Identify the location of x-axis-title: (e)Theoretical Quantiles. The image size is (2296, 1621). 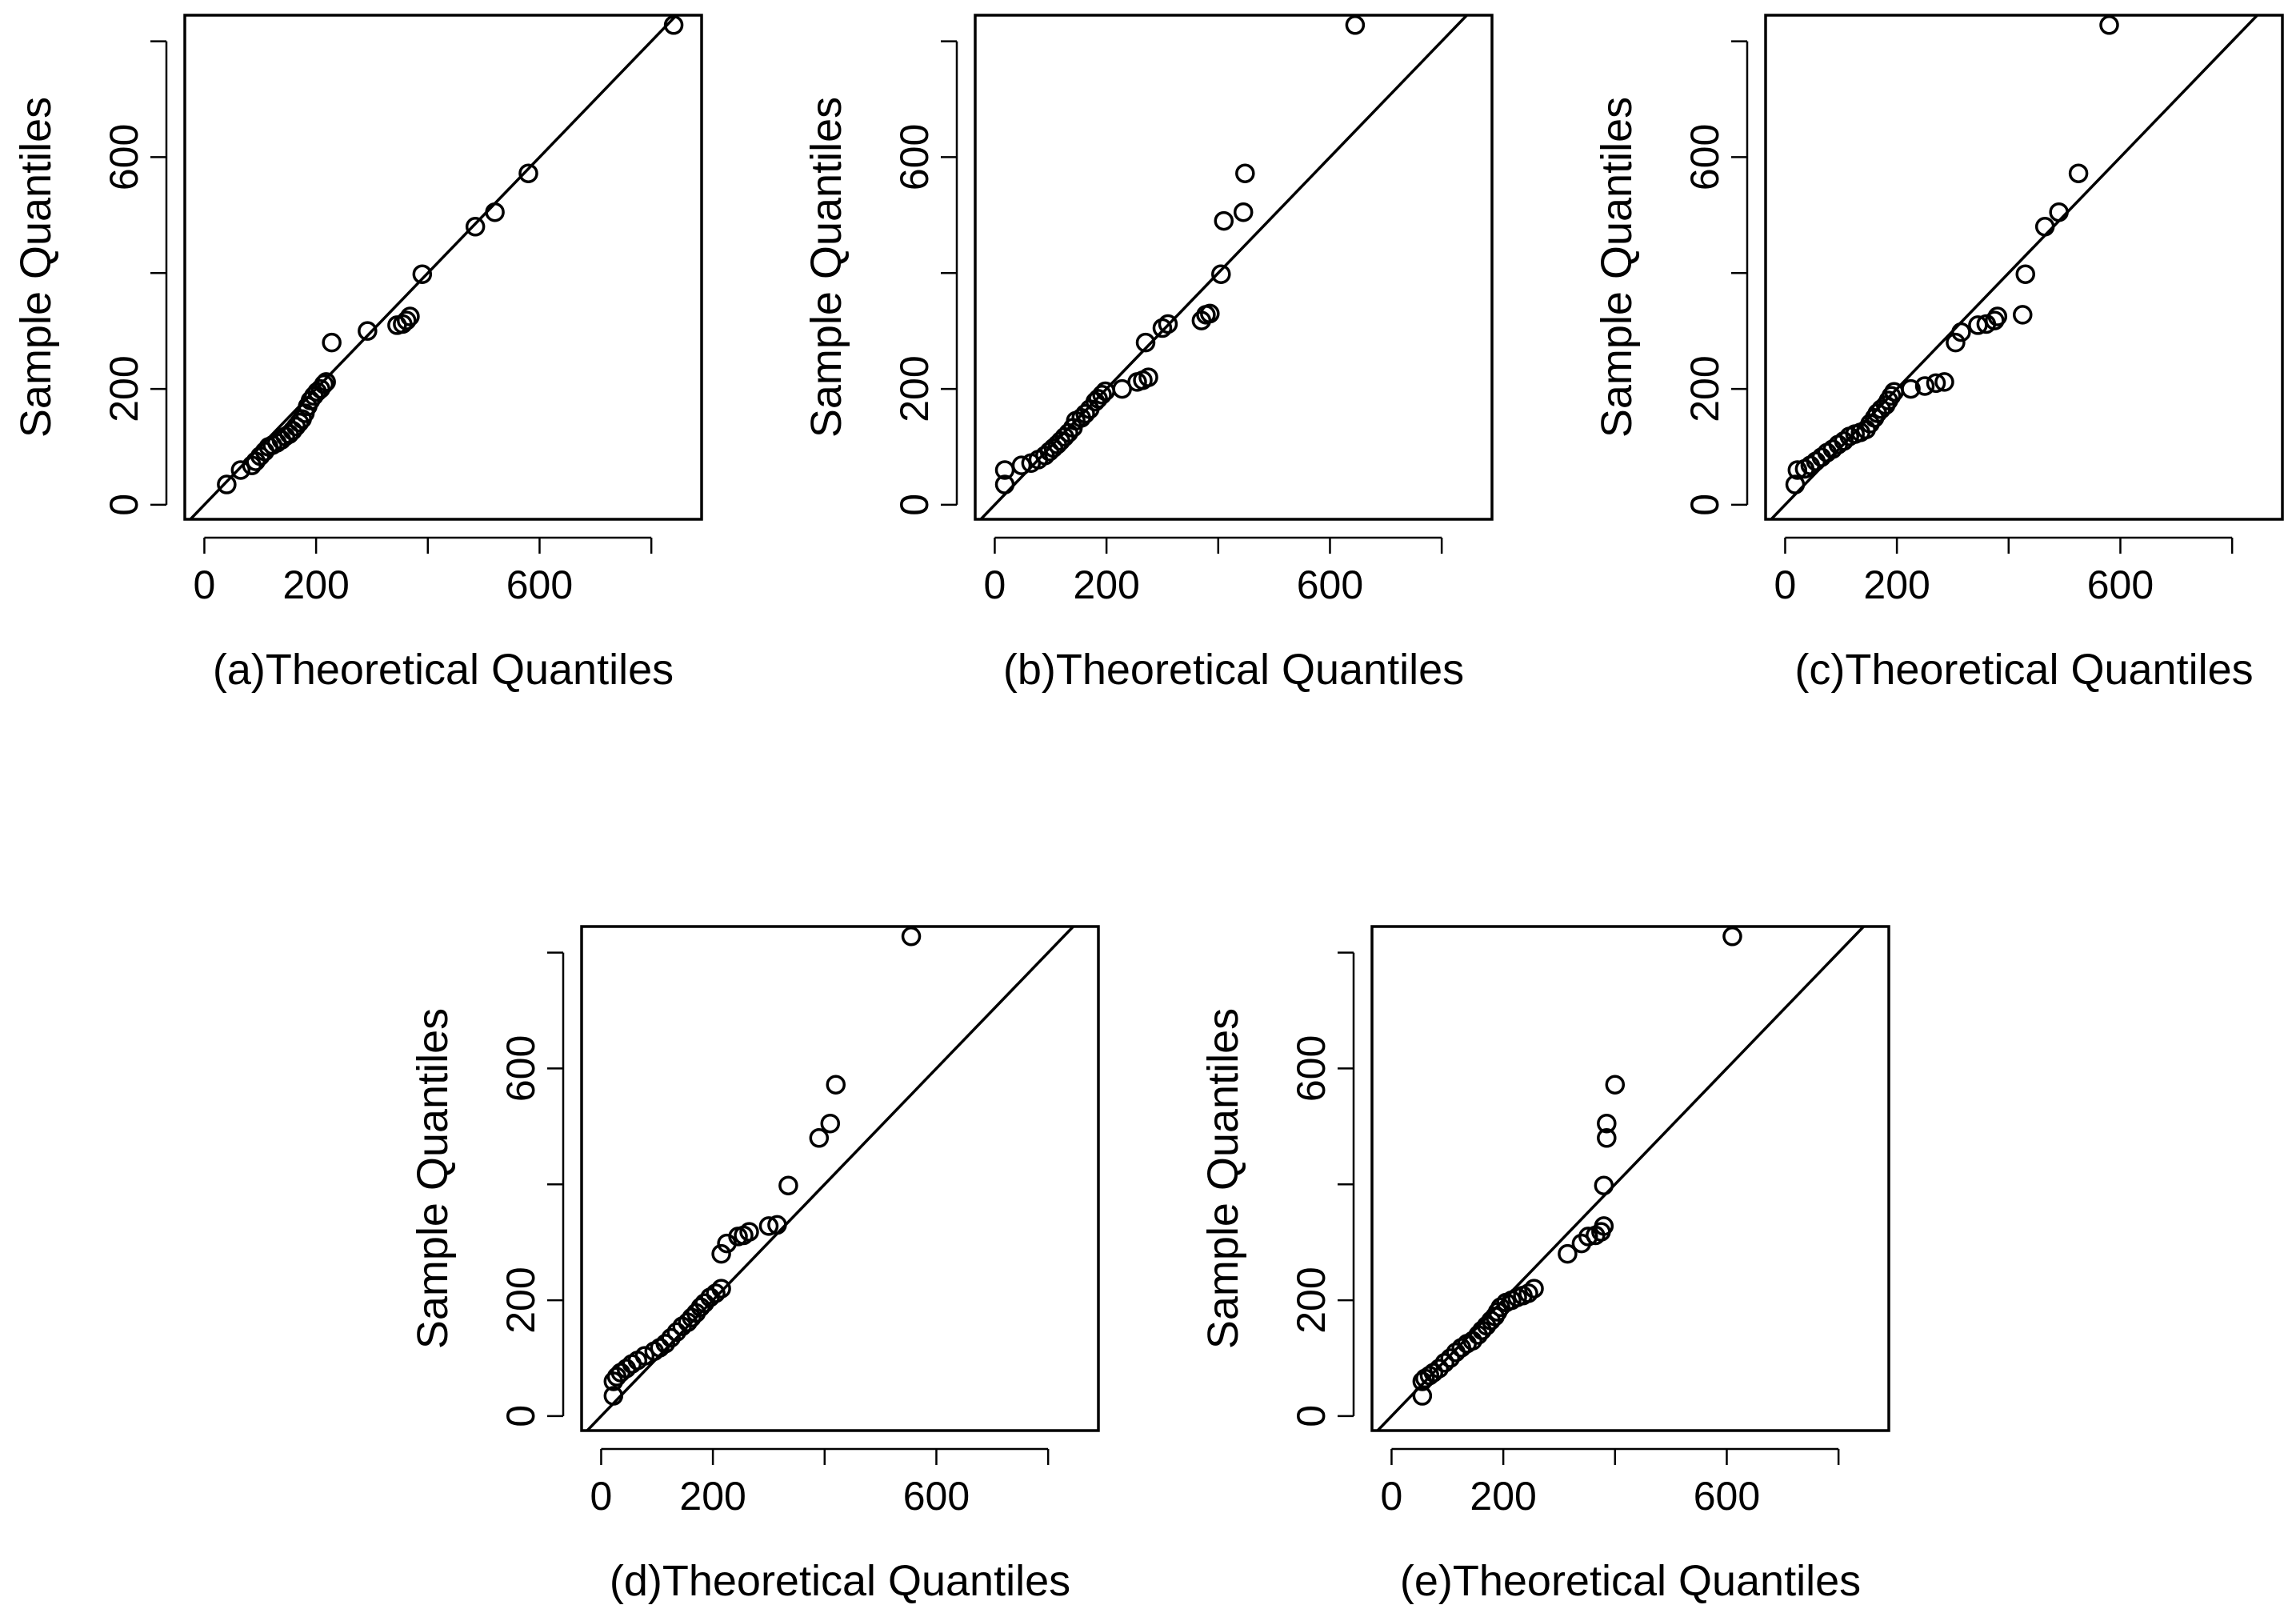
(1630, 1581).